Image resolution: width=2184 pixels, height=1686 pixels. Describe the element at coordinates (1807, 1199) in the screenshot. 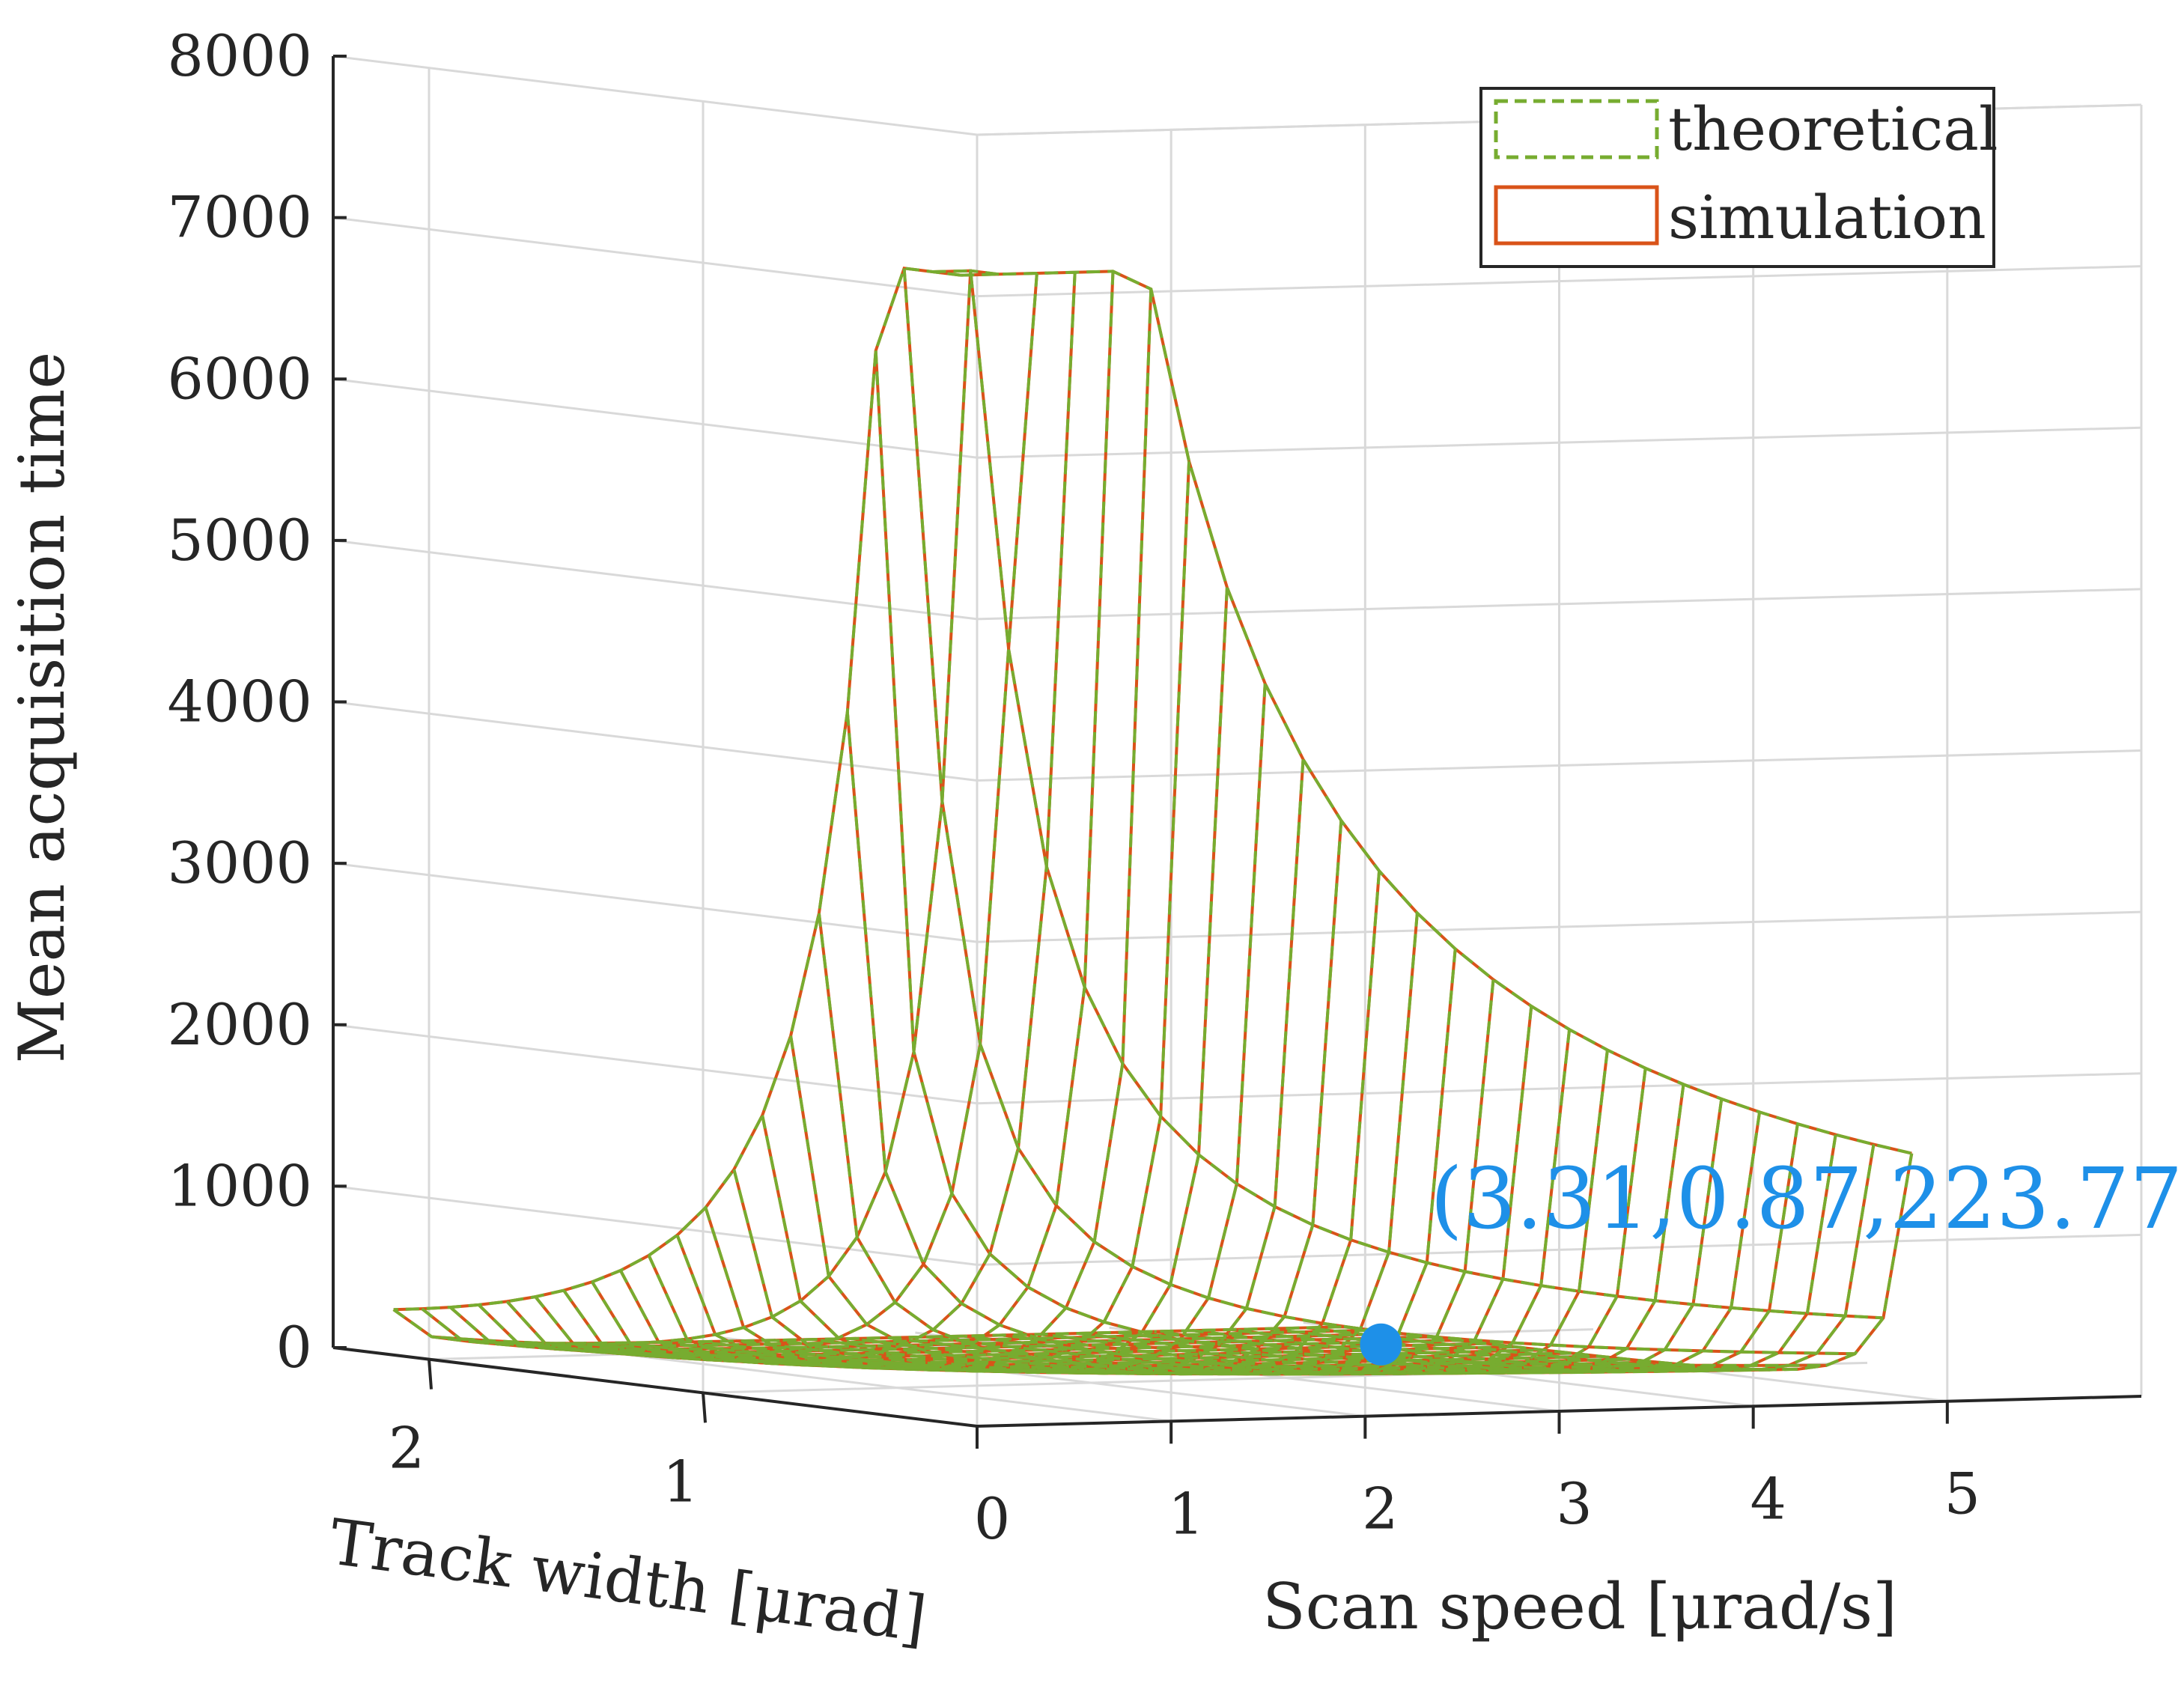

I see `marker-annotation: (3.31,0.87,223.77)` at that location.